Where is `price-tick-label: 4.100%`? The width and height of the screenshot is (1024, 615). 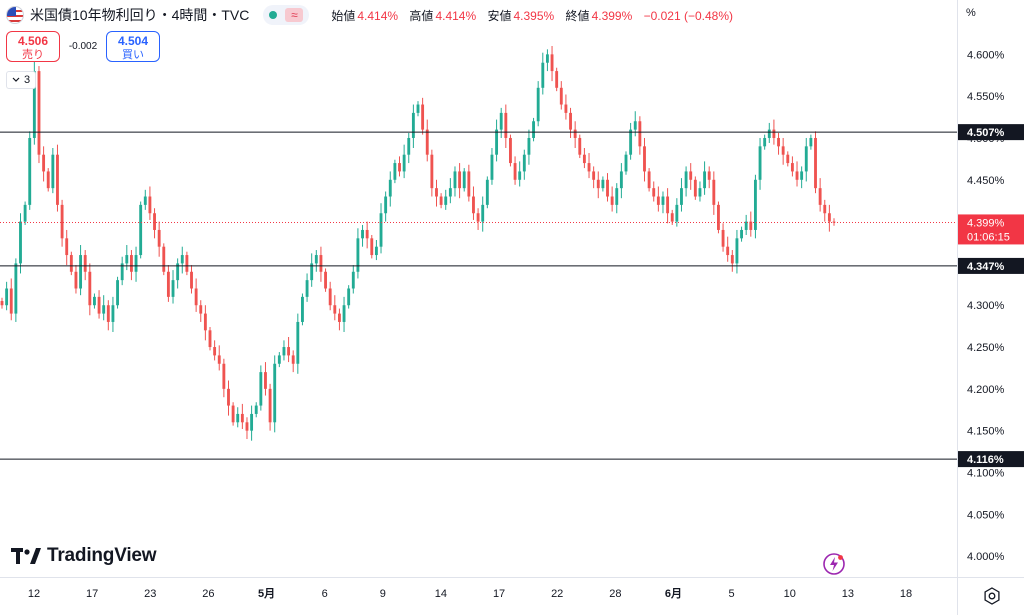
price-tick-label: 4.100% is located at coordinates (986, 473).